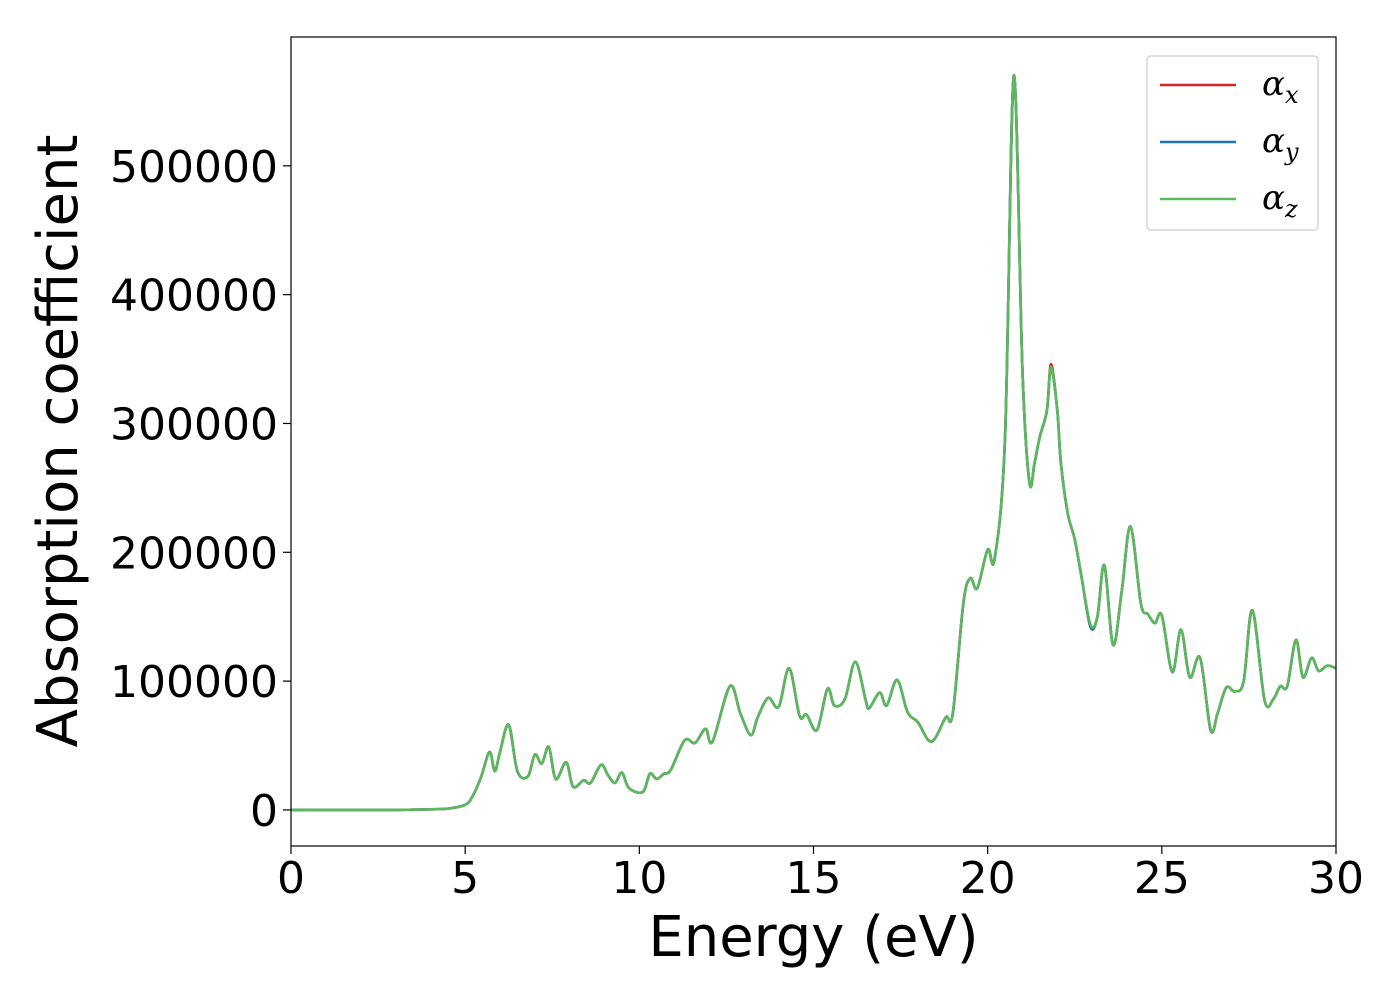  What do you see at coordinates (194, 682) in the screenshot?
I see `y-tick-label: 100000` at bounding box center [194, 682].